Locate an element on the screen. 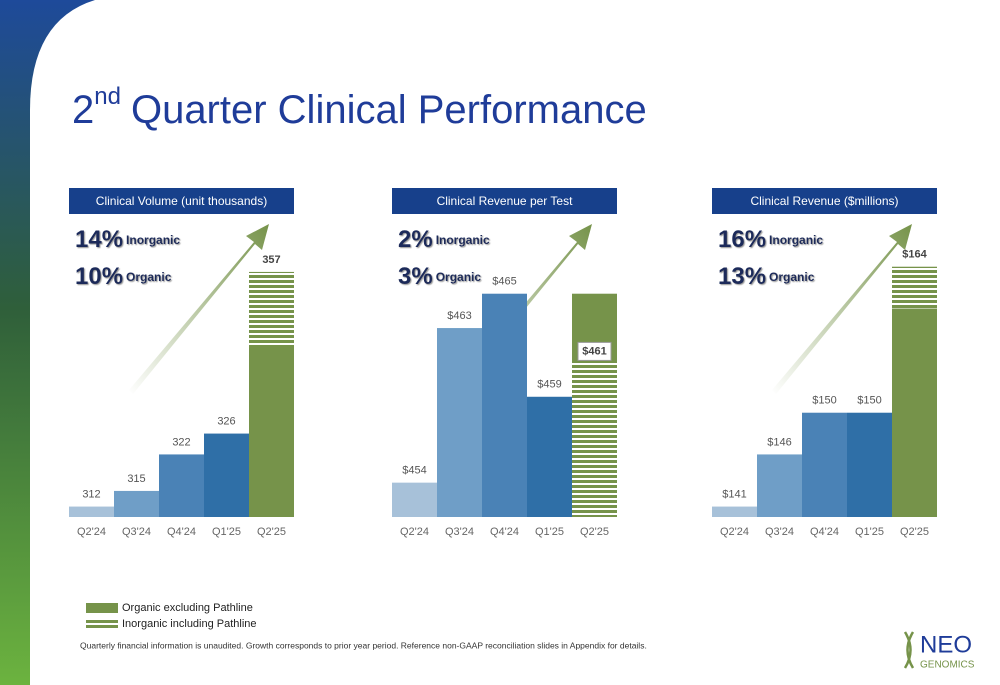 The image size is (1000, 685). legend-organic: Organic excluding Pathline is located at coordinates (187, 608).